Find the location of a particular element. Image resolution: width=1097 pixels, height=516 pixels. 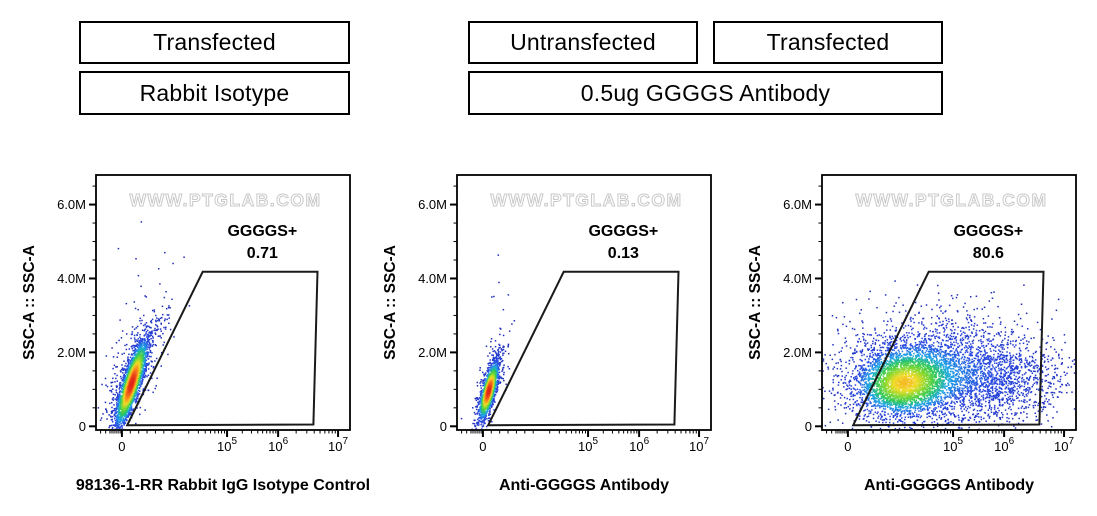

header-box-transfected-left: Transfected is located at coordinates (214, 42).